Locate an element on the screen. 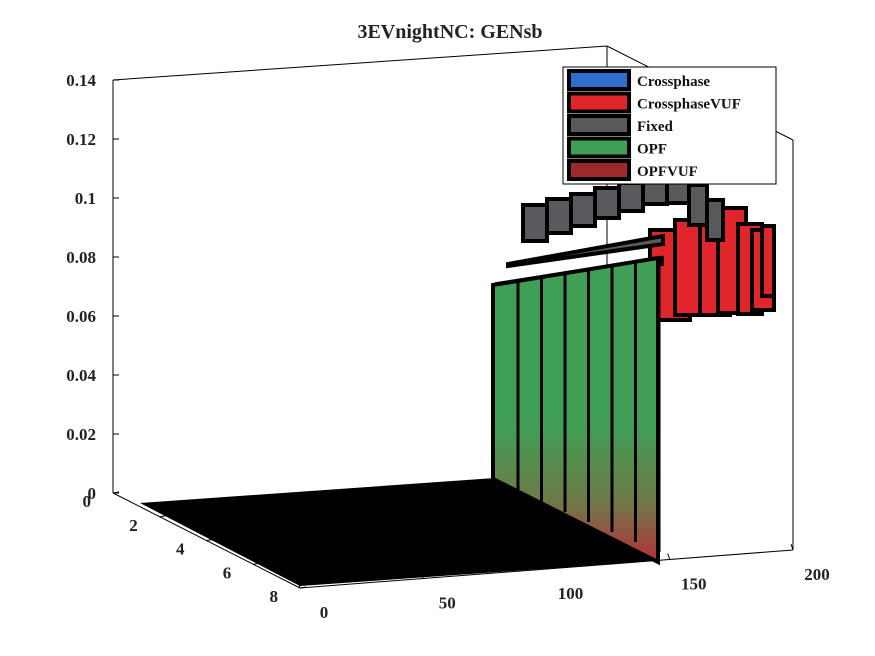 Image resolution: width=875 pixels, height=656 pixels. z-tick-label: 0.04 is located at coordinates (81, 375).